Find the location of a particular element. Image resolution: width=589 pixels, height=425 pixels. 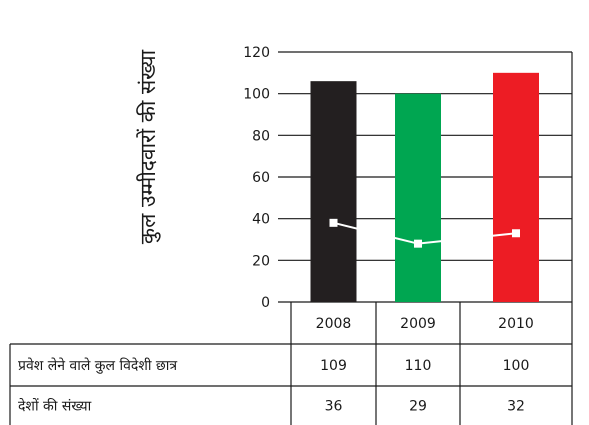

line-point-2008 is located at coordinates (333, 222).